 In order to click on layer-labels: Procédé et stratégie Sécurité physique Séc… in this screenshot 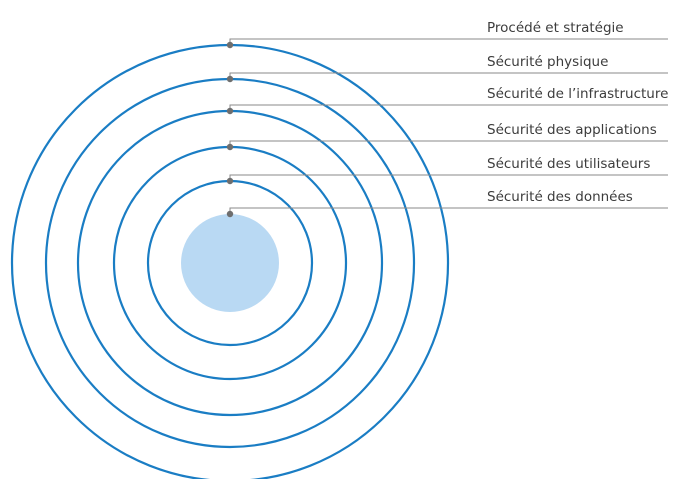, I will do `click(577, 112)`.